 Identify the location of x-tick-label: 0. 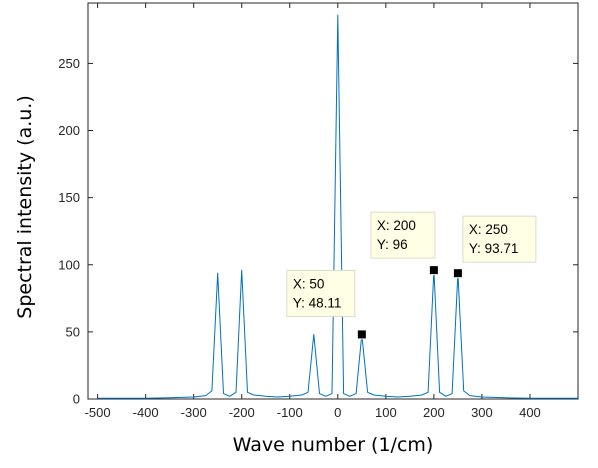
(337, 412).